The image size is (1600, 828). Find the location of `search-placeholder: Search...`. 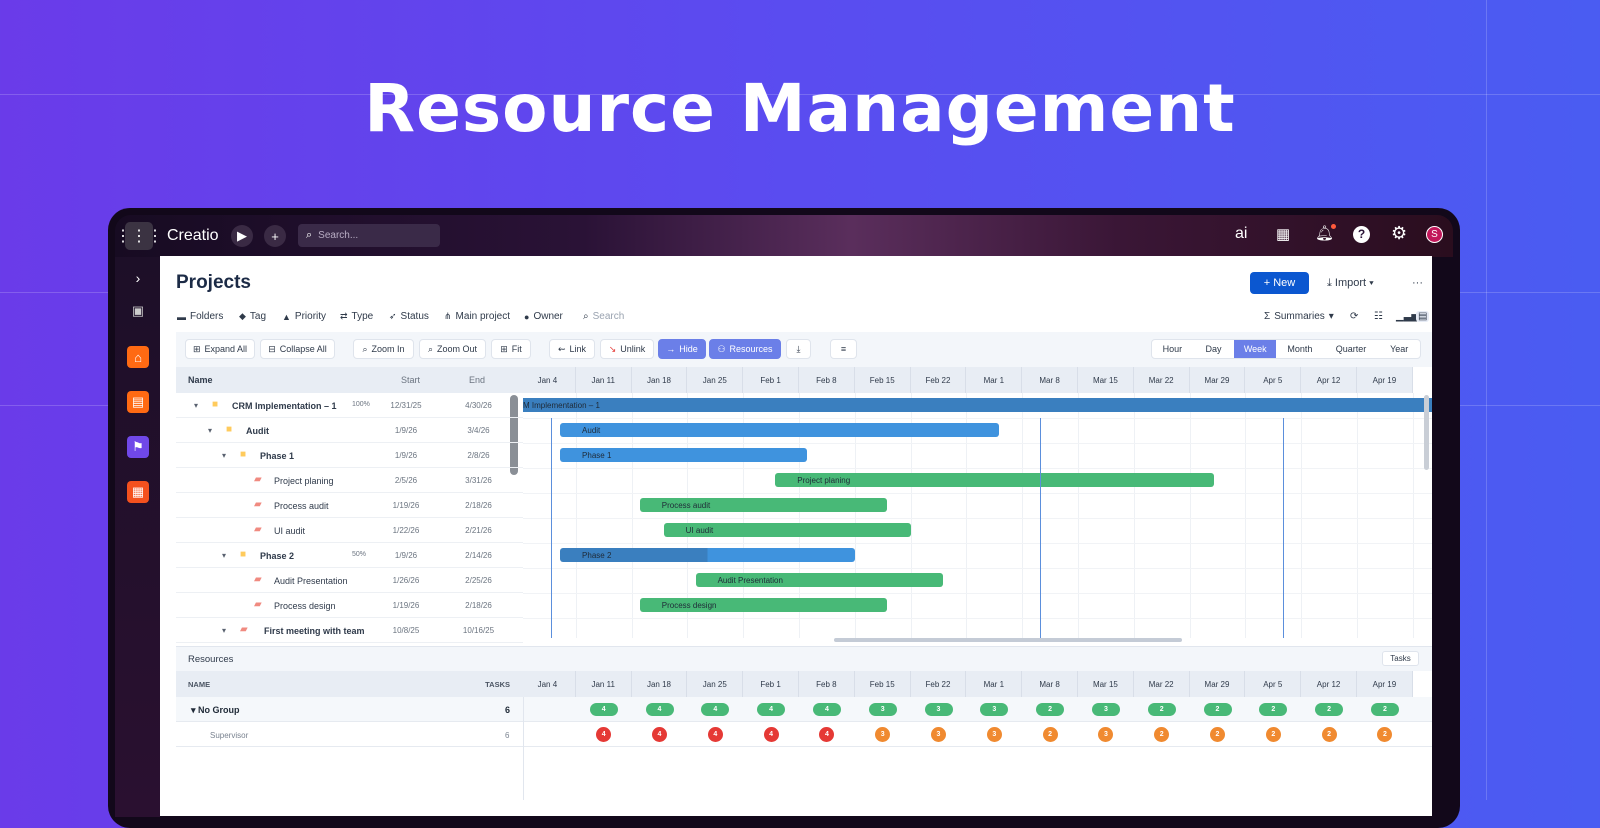

search-placeholder: Search... is located at coordinates (338, 235).